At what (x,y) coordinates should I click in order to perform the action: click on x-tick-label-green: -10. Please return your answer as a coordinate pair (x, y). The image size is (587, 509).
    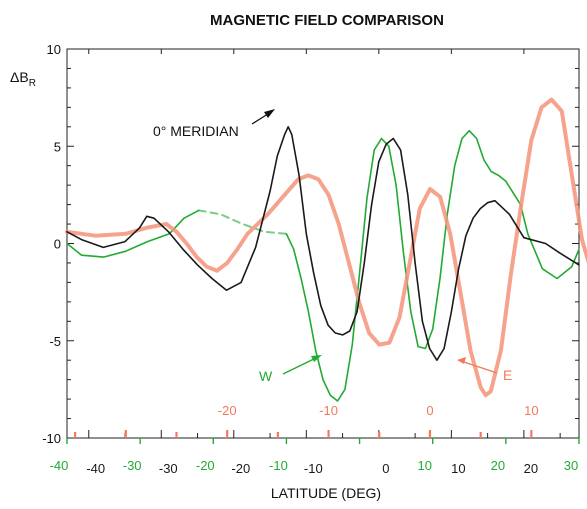
    Looking at the image, I should click on (278, 465).